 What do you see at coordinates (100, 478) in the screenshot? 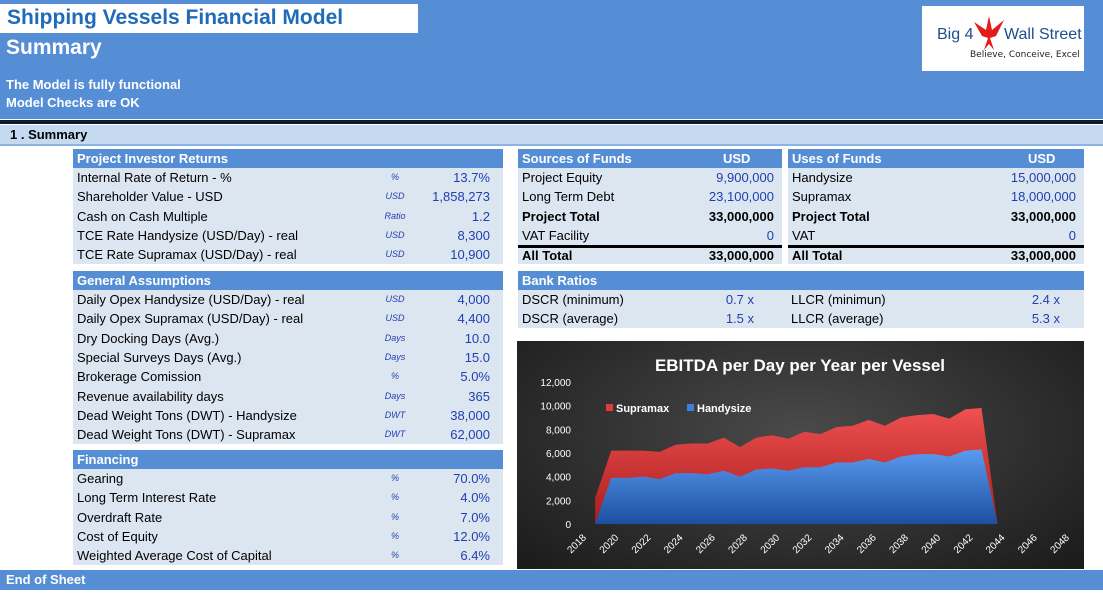
I see `financing-label: Gearing` at bounding box center [100, 478].